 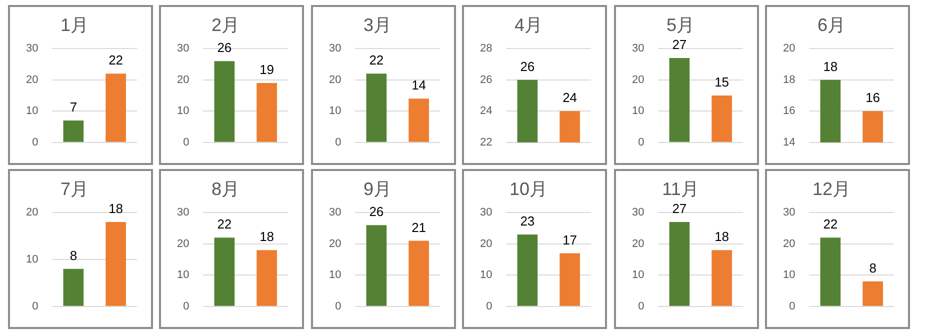 What do you see at coordinates (377, 188) in the screenshot?
I see `chart-title: 9月` at bounding box center [377, 188].